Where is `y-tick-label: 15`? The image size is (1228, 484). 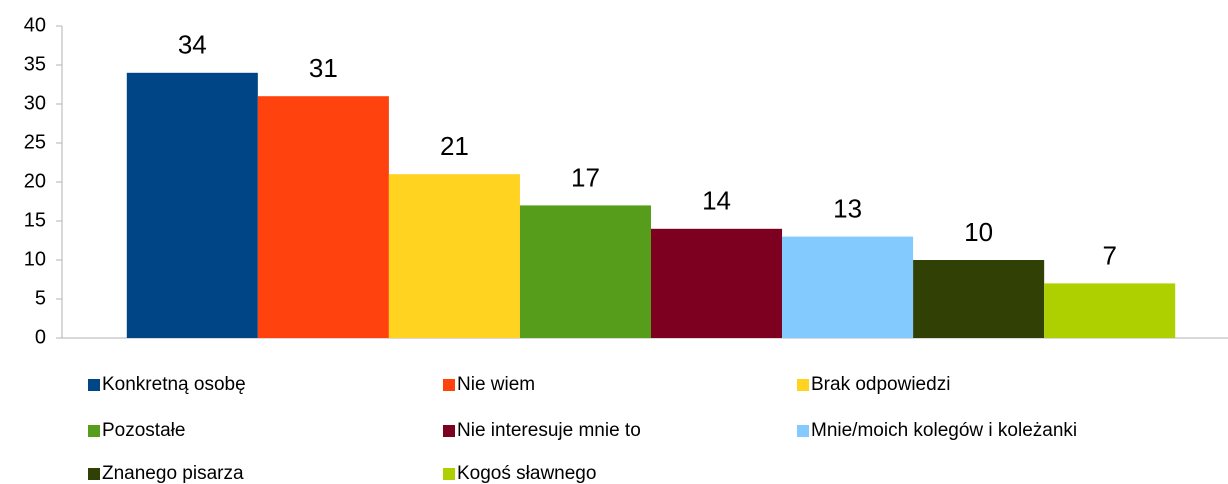
y-tick-label: 15 is located at coordinates (35, 220).